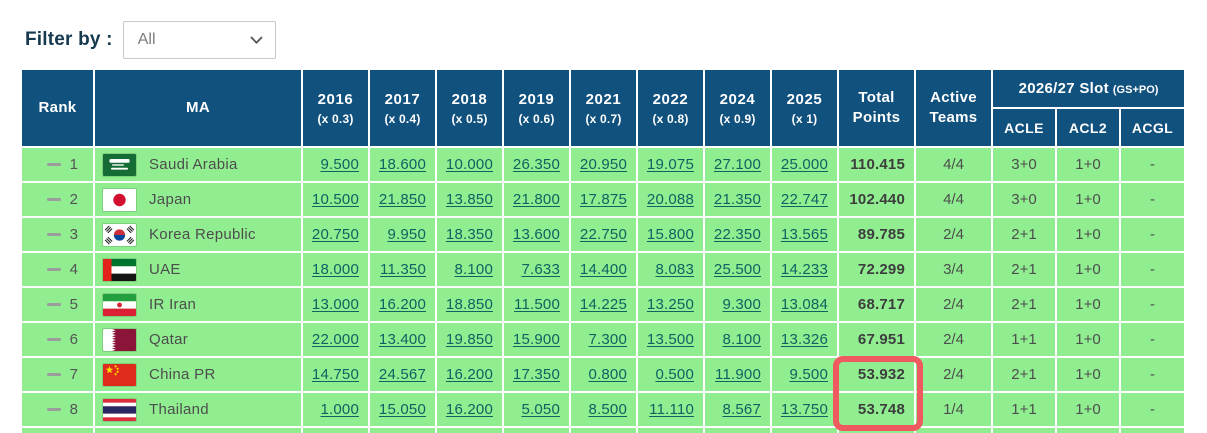 The image size is (1207, 433). Describe the element at coordinates (670, 199) in the screenshot. I see `year-points-link: 20.088` at that location.